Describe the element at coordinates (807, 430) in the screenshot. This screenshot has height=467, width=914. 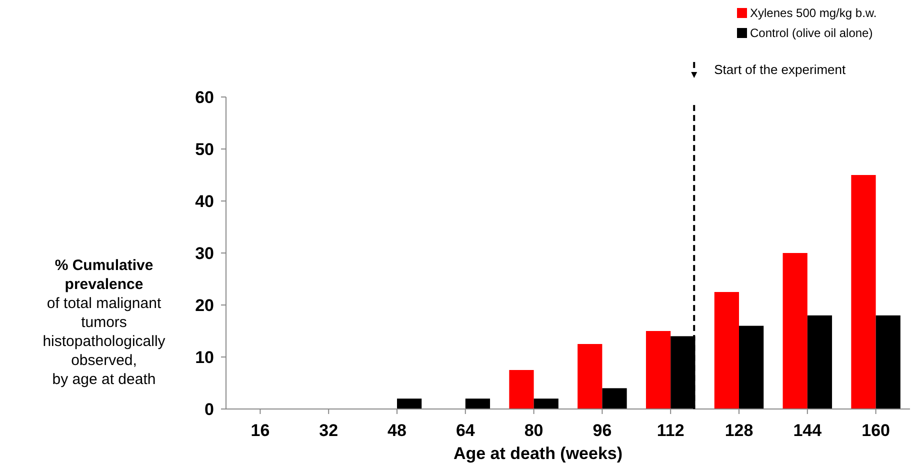
I see `x-tick-label: 144` at that location.